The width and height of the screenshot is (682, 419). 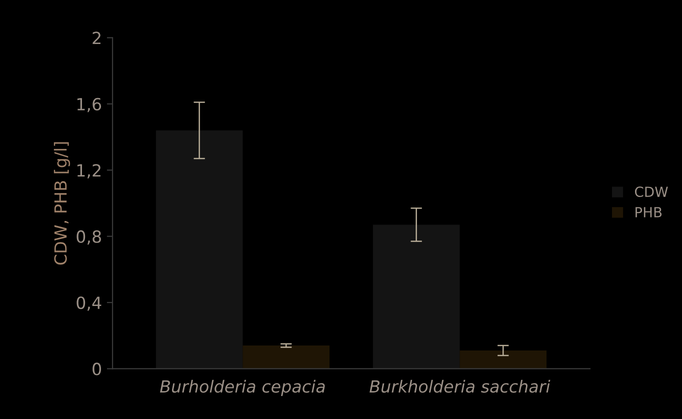 What do you see at coordinates (96, 38) in the screenshot?
I see `y-tick-label: 2` at bounding box center [96, 38].